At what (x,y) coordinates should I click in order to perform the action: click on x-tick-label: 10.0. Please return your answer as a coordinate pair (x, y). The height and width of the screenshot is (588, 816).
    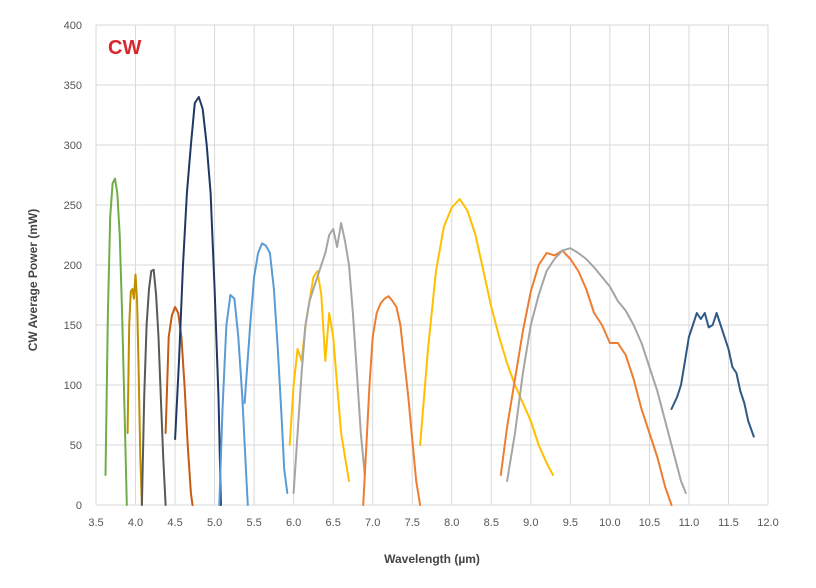
    Looking at the image, I should click on (609, 523).